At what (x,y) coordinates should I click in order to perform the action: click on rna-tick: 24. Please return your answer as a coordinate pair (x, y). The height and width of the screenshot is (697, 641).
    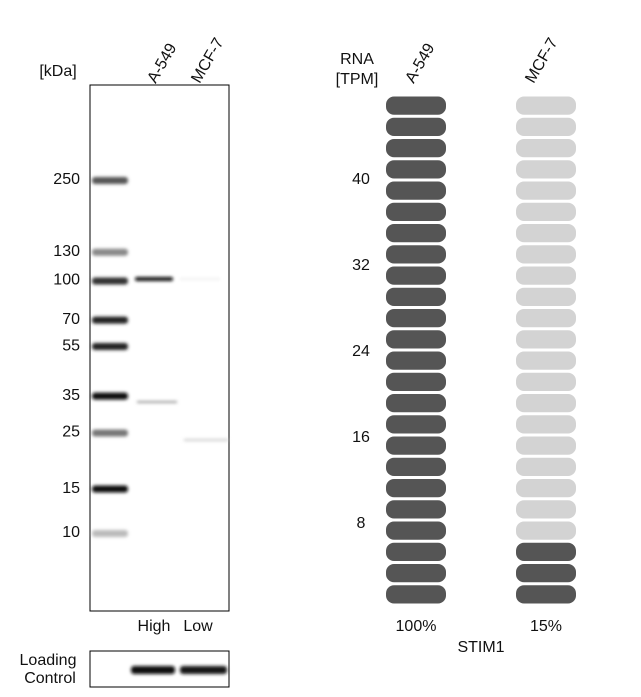
    Looking at the image, I should click on (361, 351).